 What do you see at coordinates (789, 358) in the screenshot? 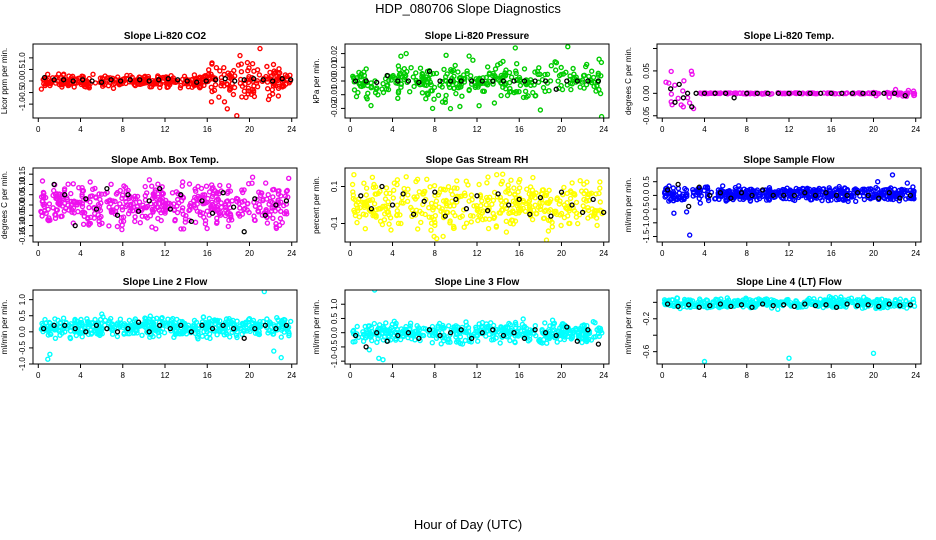
I see `outlier-point` at bounding box center [789, 358].